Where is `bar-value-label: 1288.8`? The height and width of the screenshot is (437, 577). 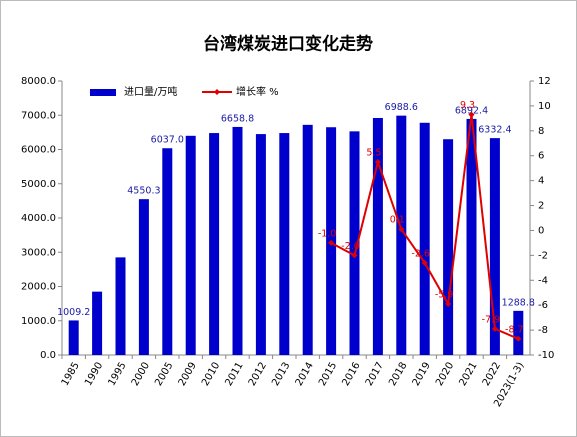 bar-value-label: 1288.8 is located at coordinates (518, 302).